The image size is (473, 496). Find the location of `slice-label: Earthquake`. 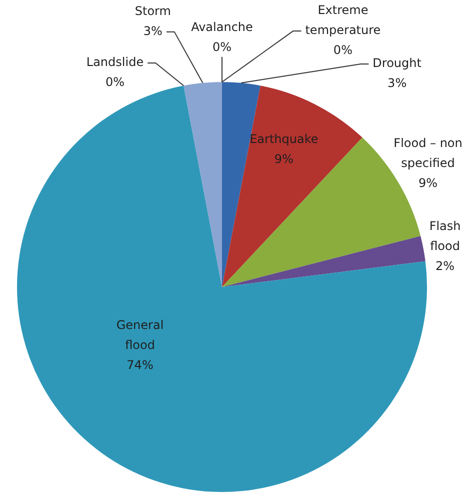

slice-label: Earthquake is located at coordinates (284, 139).